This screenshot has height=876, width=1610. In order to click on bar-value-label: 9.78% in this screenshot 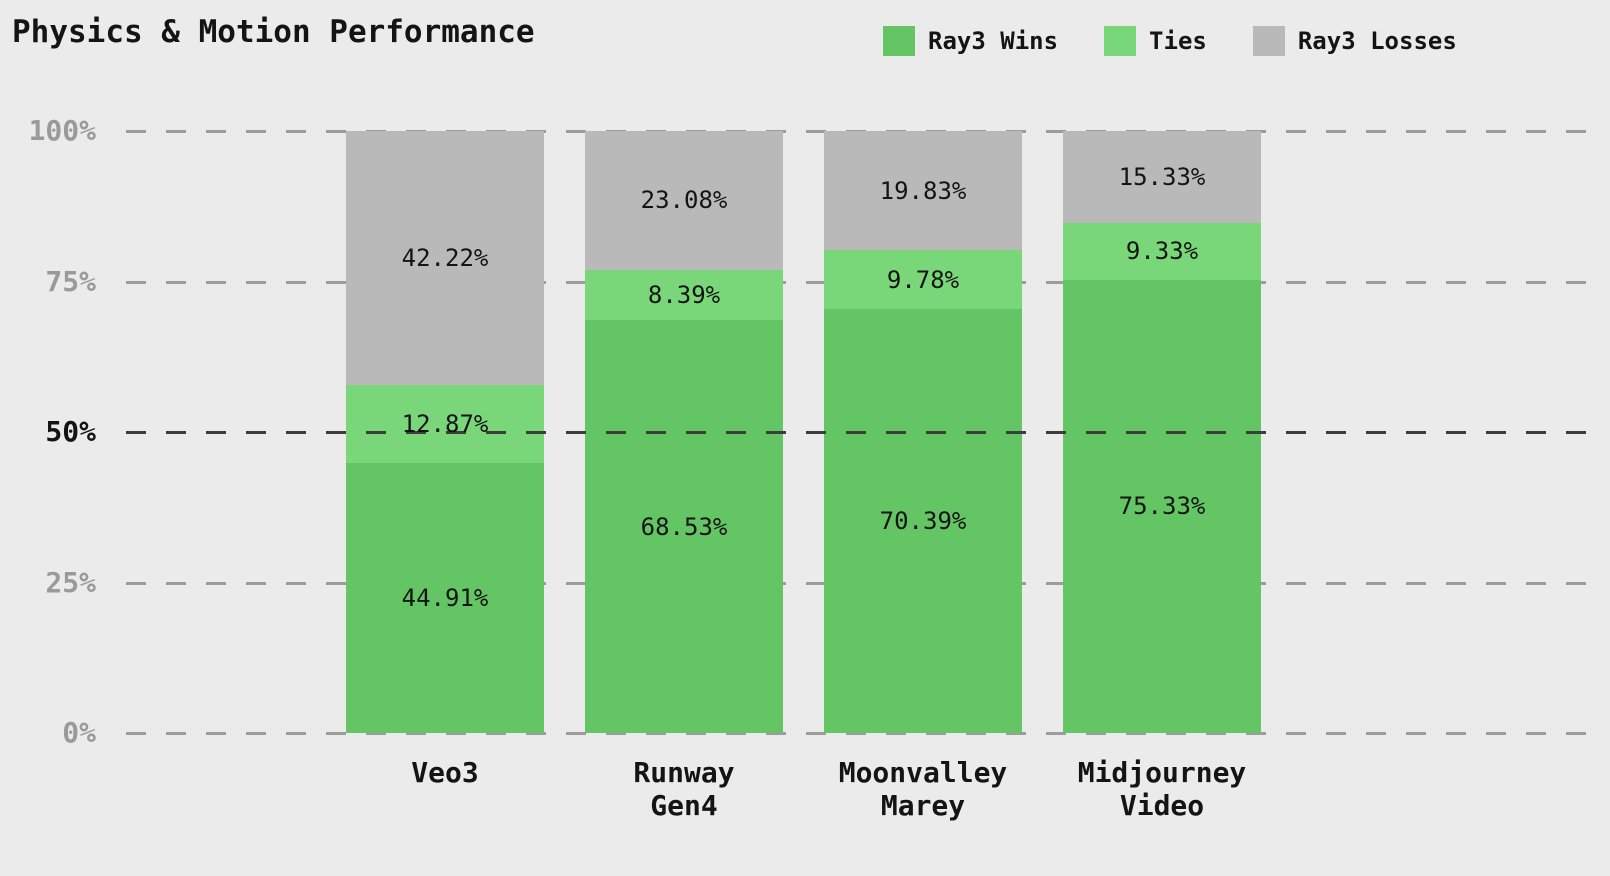, I will do `click(923, 279)`.